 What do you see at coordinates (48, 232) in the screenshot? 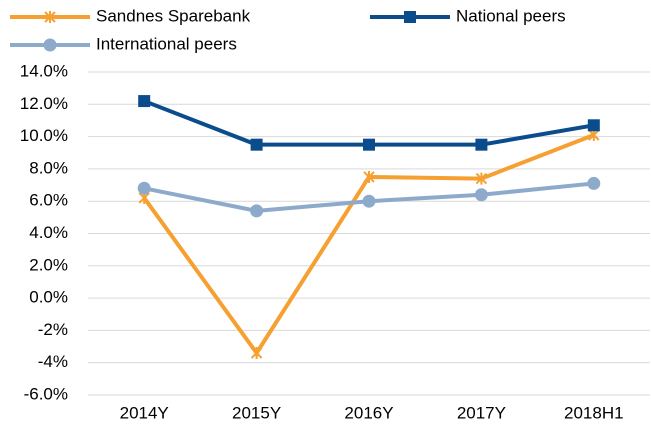
I see `y-tick-label: 4.0%` at bounding box center [48, 232].